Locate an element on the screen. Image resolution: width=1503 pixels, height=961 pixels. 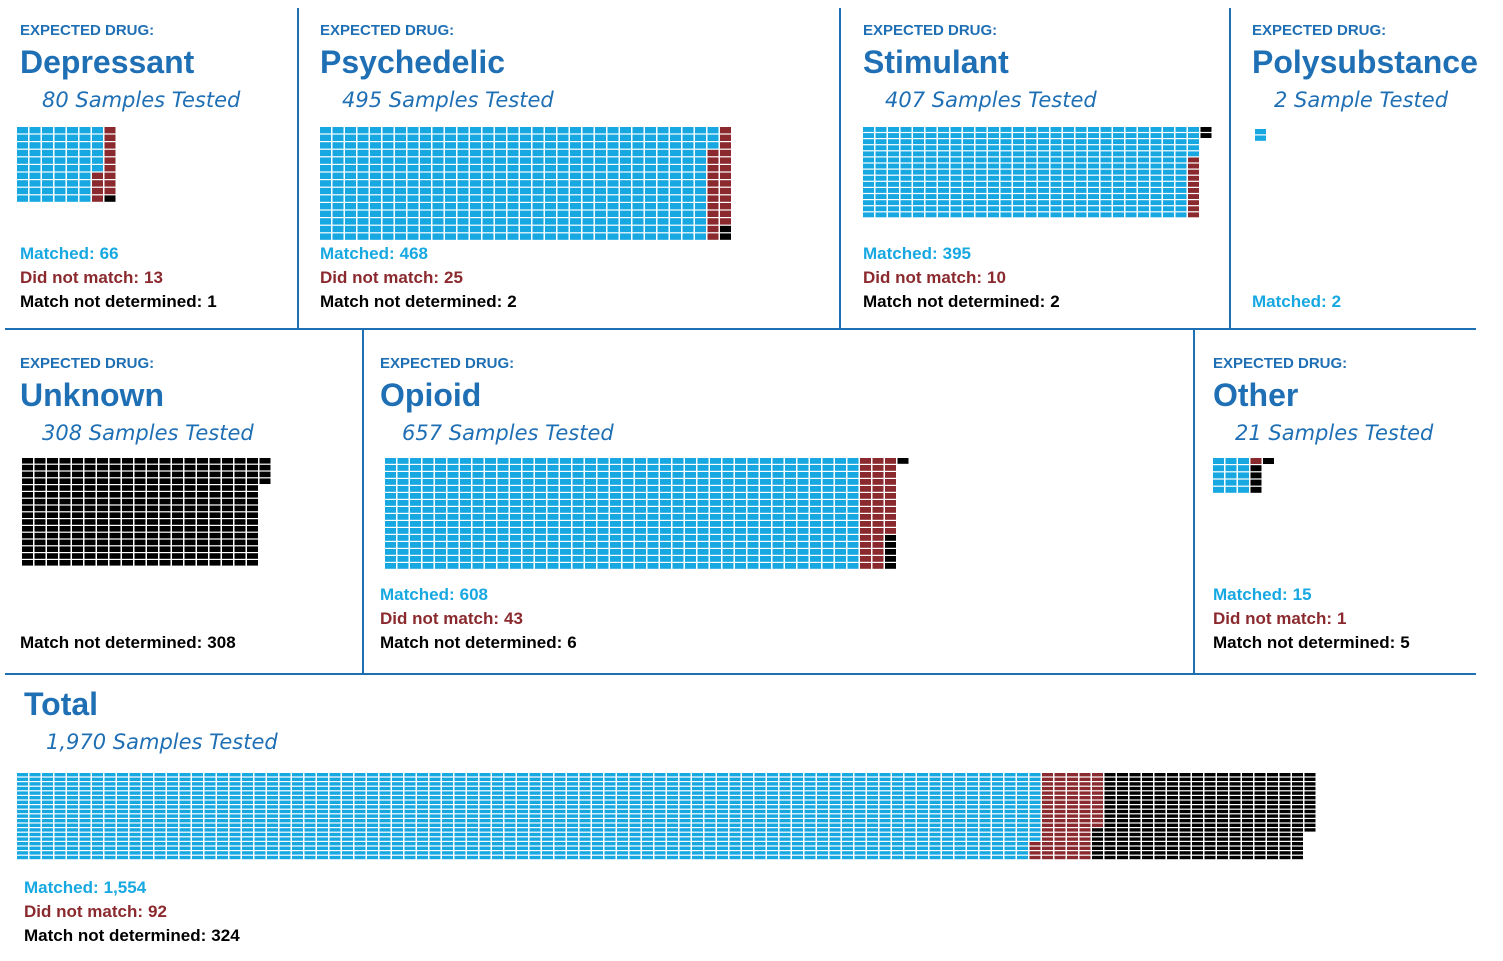
legend-name: Matched: is located at coordinates (357, 253).